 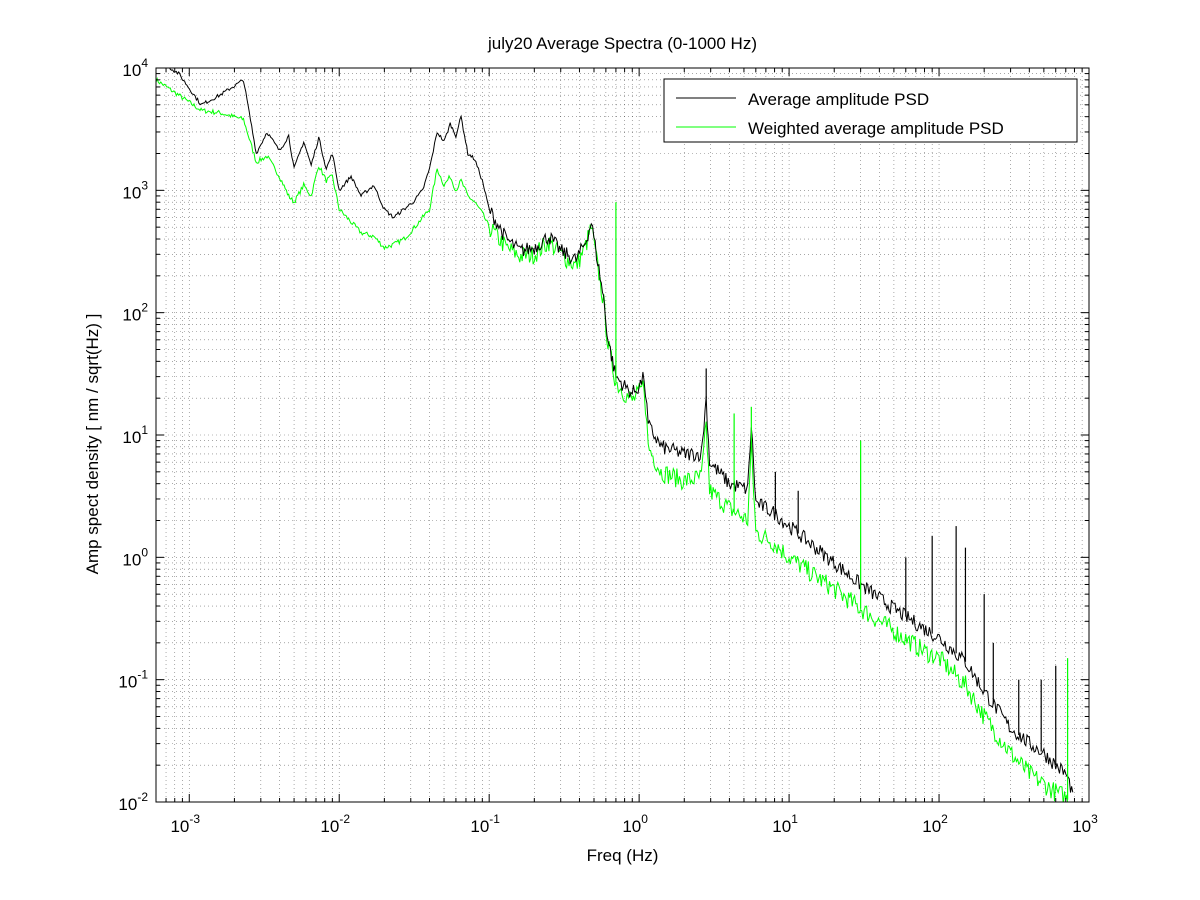 I want to click on legend-label: Average amplitude PSD, so click(x=838, y=99).